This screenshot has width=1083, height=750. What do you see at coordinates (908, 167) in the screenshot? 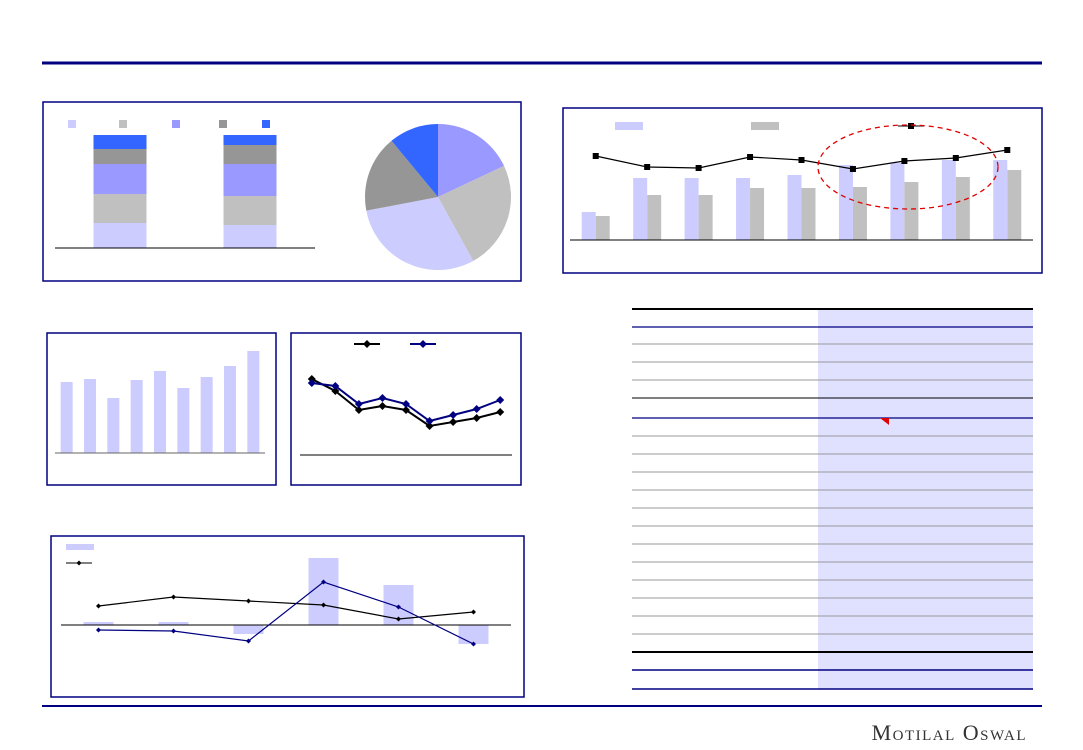
I see `highlight-ellipse` at bounding box center [908, 167].